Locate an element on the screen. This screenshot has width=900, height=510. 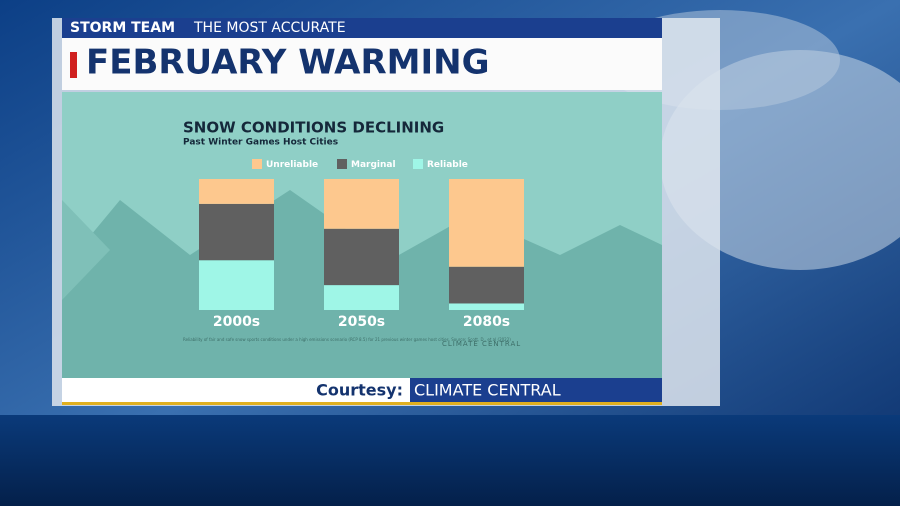
title-bar is located at coordinates (362, 64).